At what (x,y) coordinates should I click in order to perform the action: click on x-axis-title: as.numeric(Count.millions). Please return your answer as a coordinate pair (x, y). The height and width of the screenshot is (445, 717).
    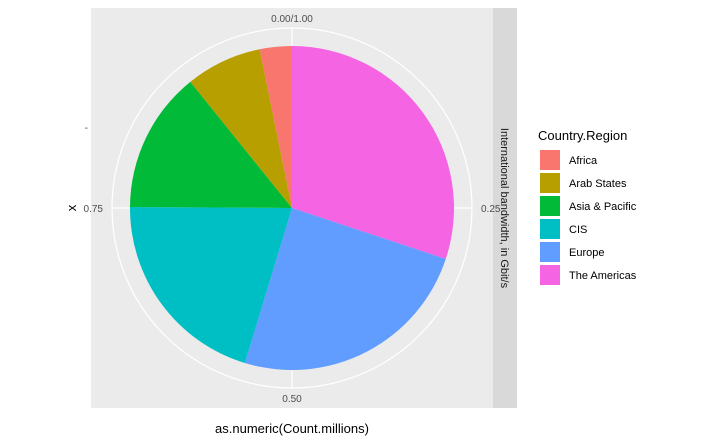
    Looking at the image, I should click on (292, 428).